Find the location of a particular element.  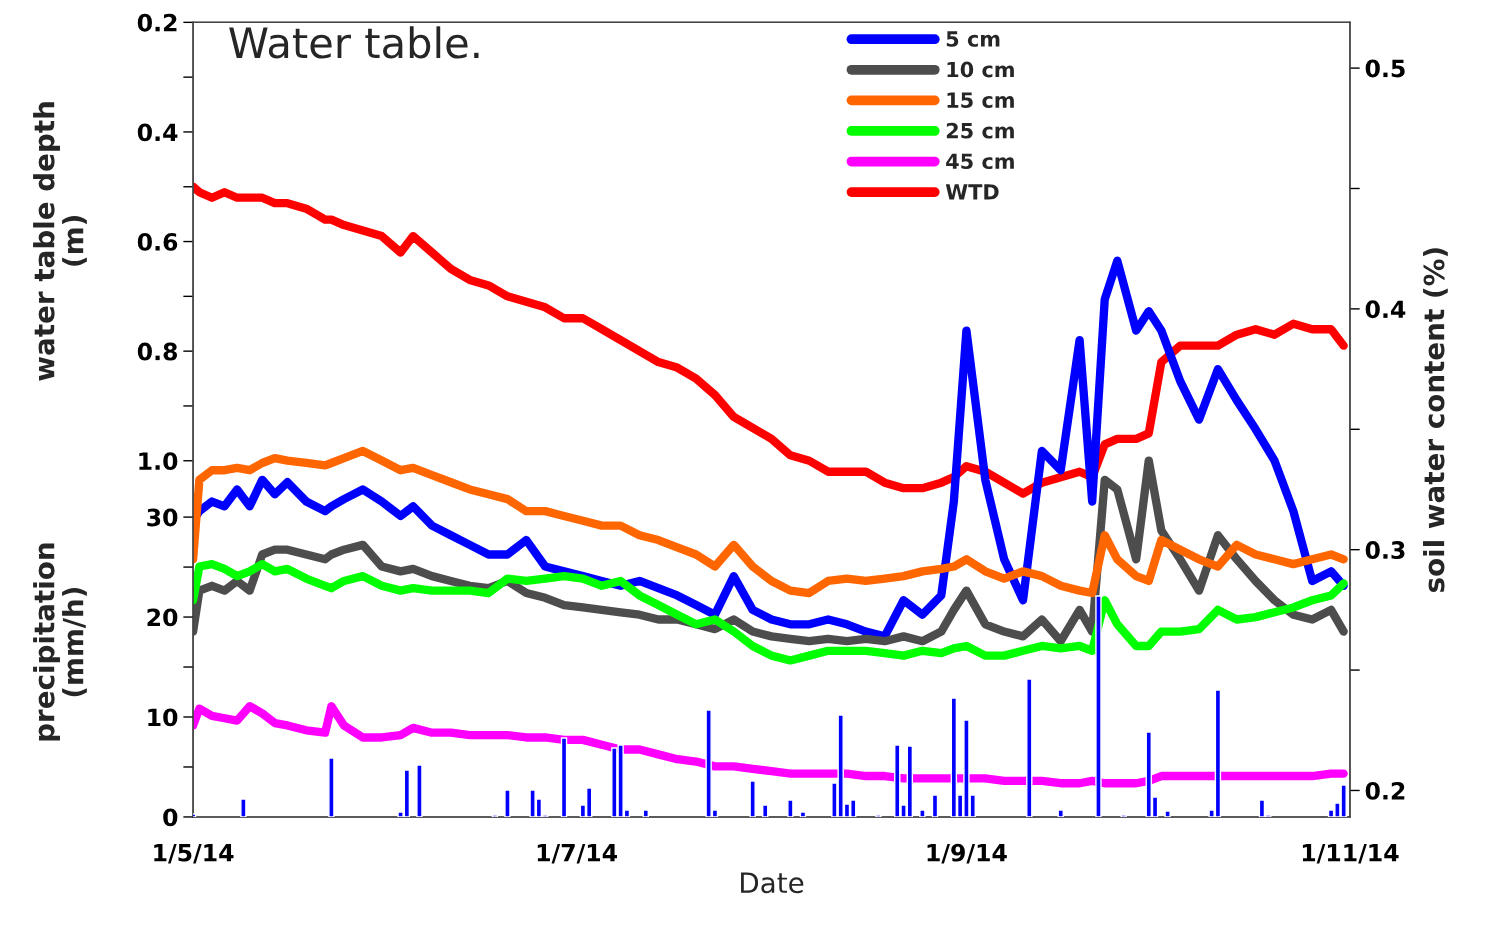

y3-tick-label: 30 is located at coordinates (162, 517).